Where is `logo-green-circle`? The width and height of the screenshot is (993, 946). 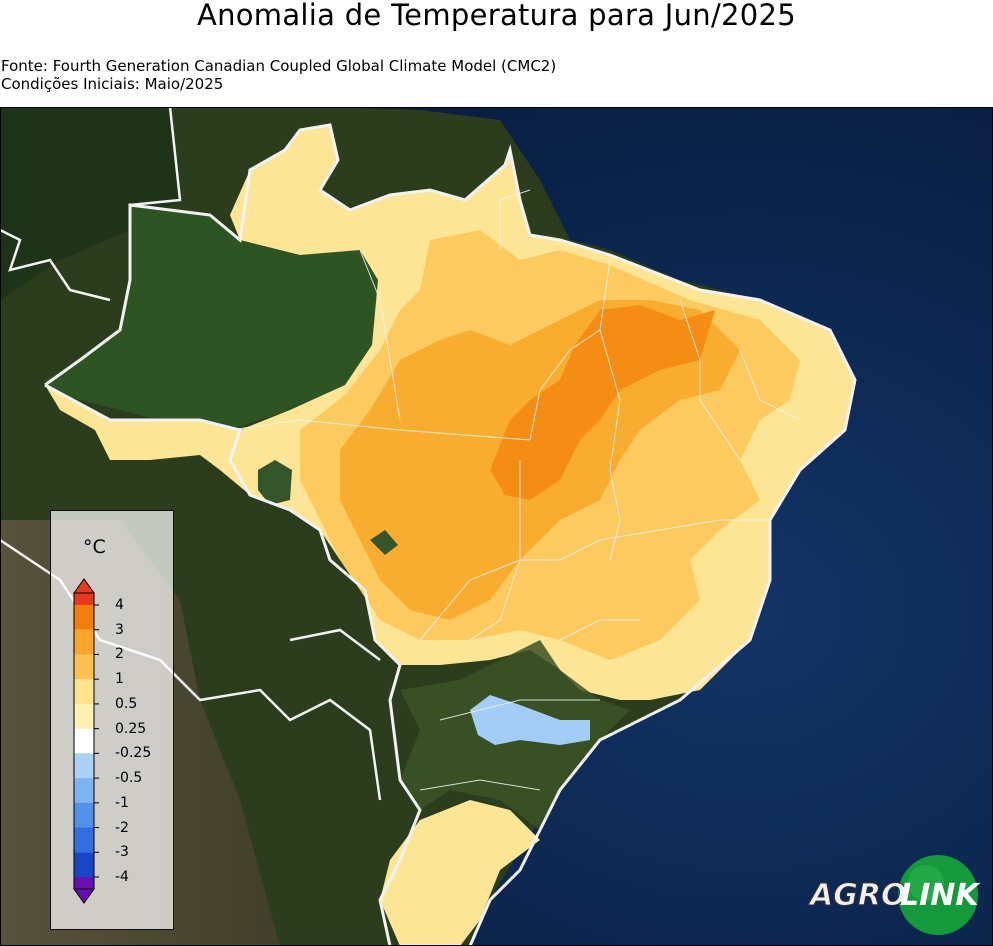
logo-green-circle is located at coordinates (938, 895).